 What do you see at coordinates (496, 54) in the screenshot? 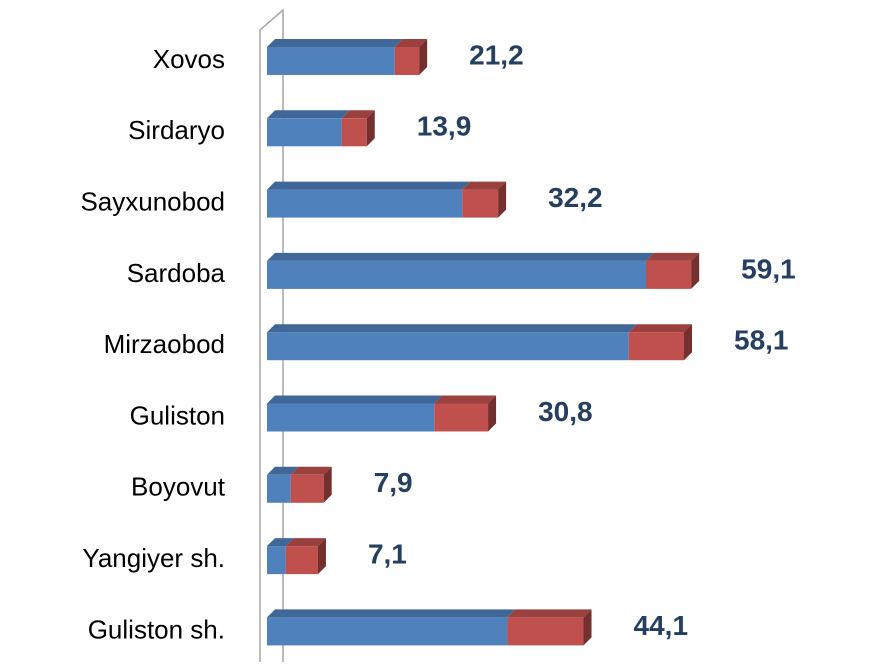
I see `total-label: 21,2` at bounding box center [496, 54].